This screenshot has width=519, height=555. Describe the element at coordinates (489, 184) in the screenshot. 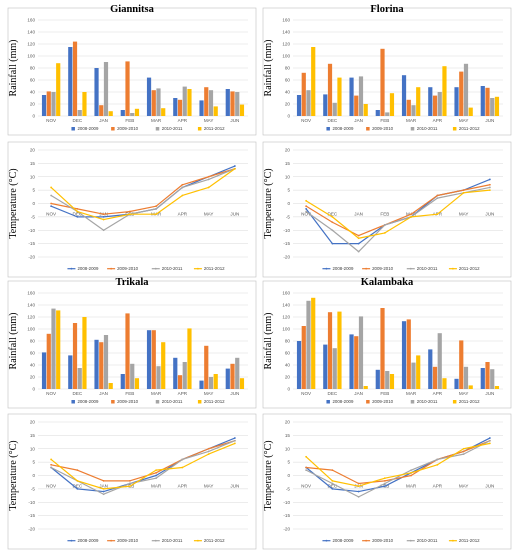

I see `point-2009-2010-JUN` at that location.